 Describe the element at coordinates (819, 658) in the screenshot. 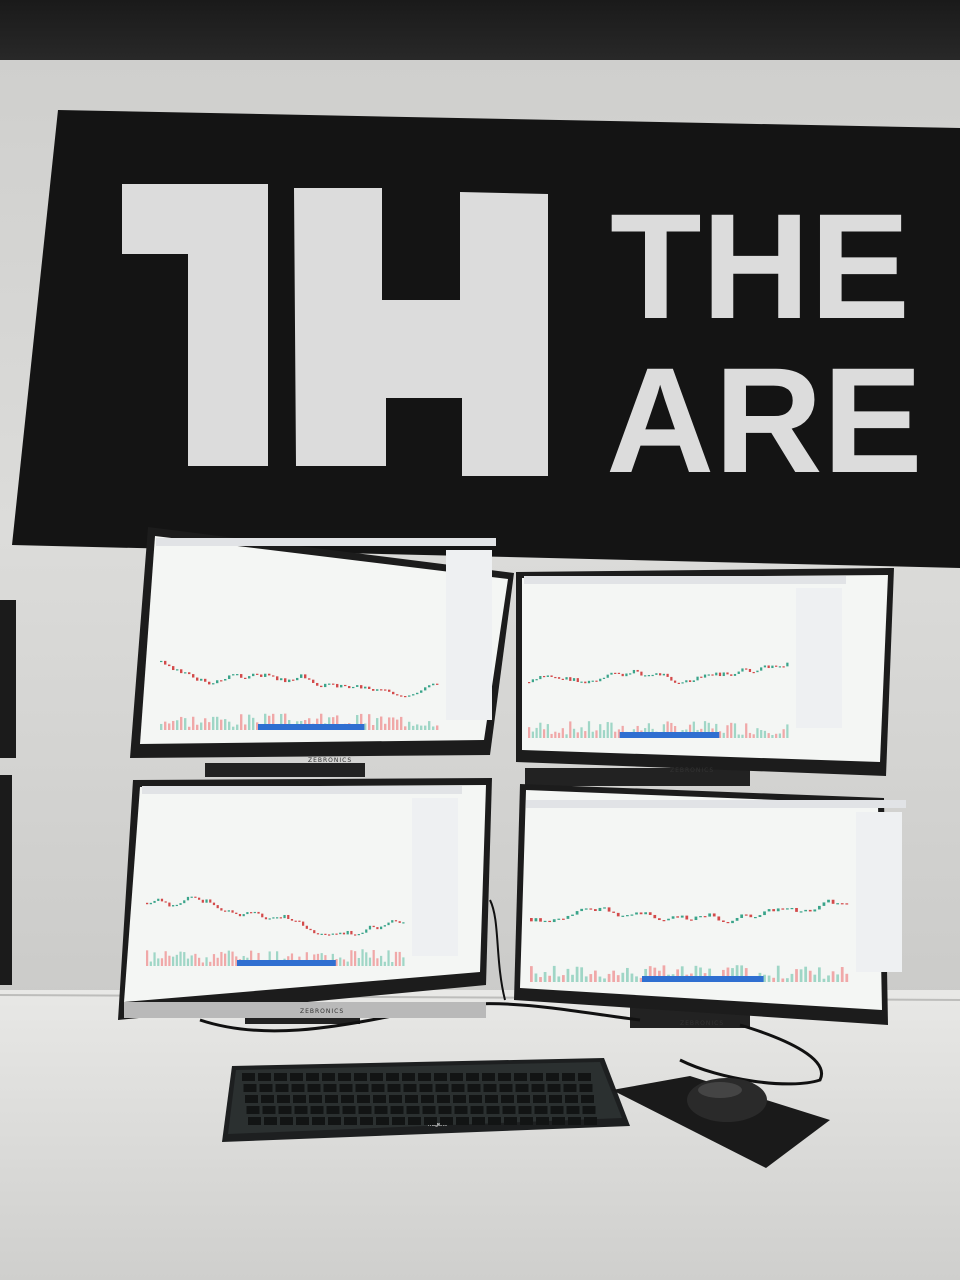

I see `watchlist-panel` at that location.